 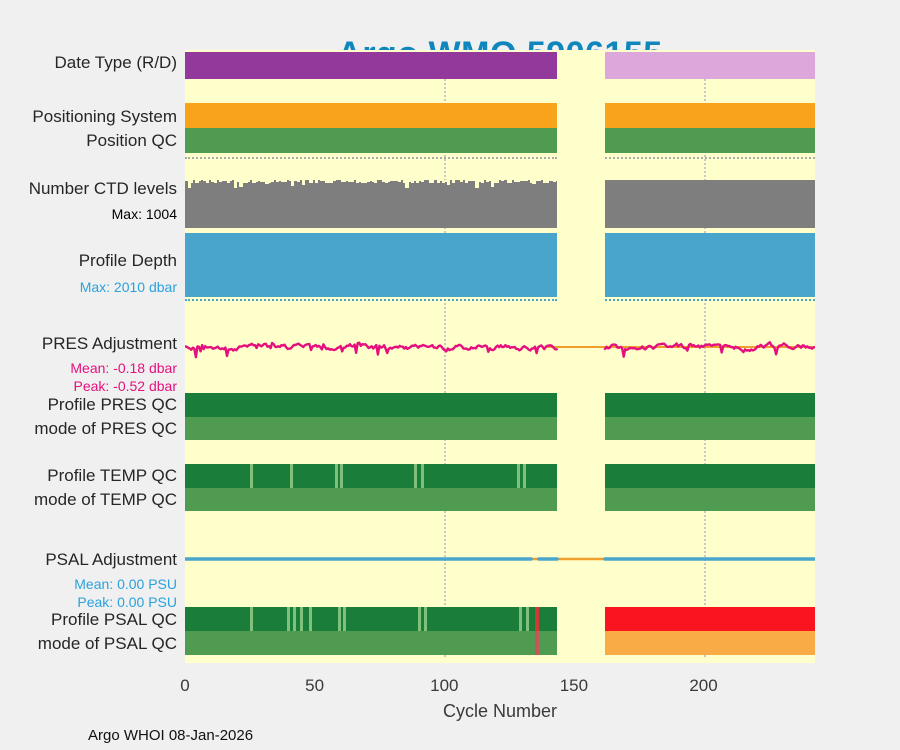 I want to click on x-tick-200: 200, so click(x=703, y=685).